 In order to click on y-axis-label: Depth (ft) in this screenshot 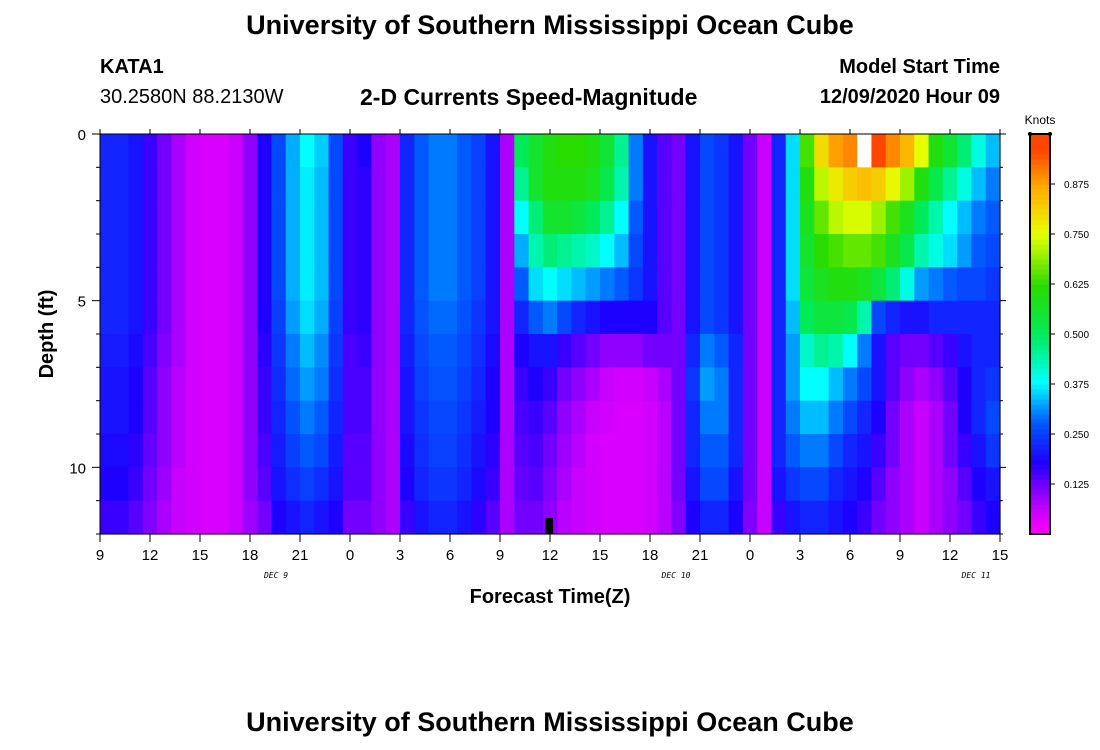, I will do `click(47, 334)`.